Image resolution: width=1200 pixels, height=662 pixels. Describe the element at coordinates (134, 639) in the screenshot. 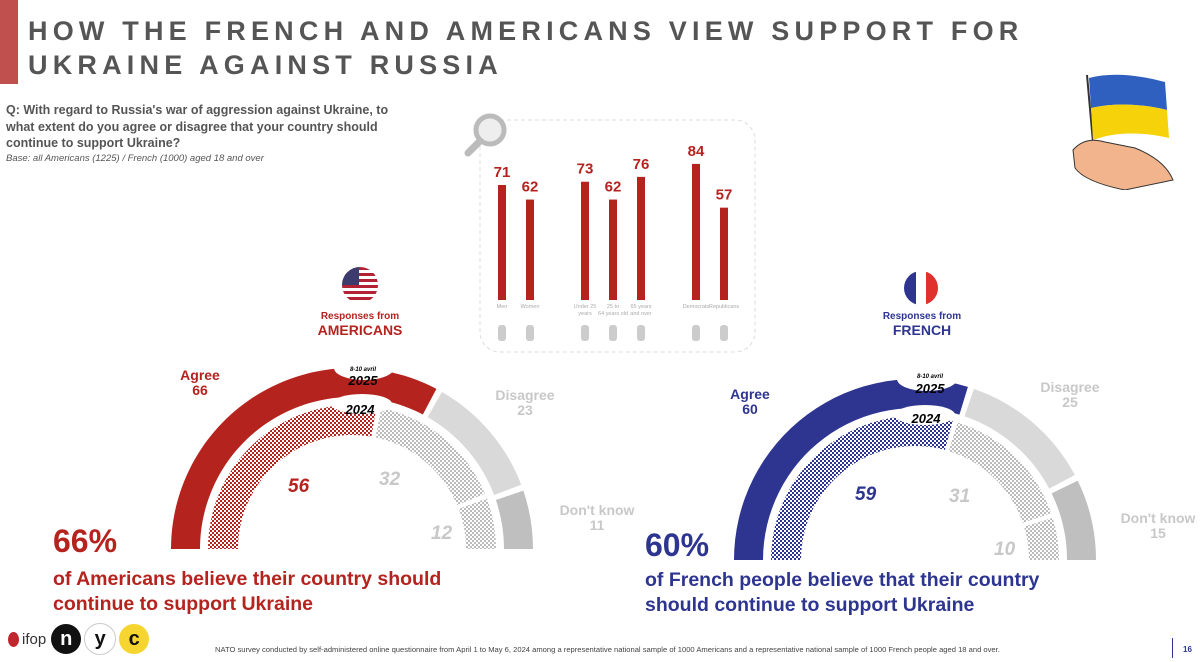

I see `nyc-logo-c: c` at that location.